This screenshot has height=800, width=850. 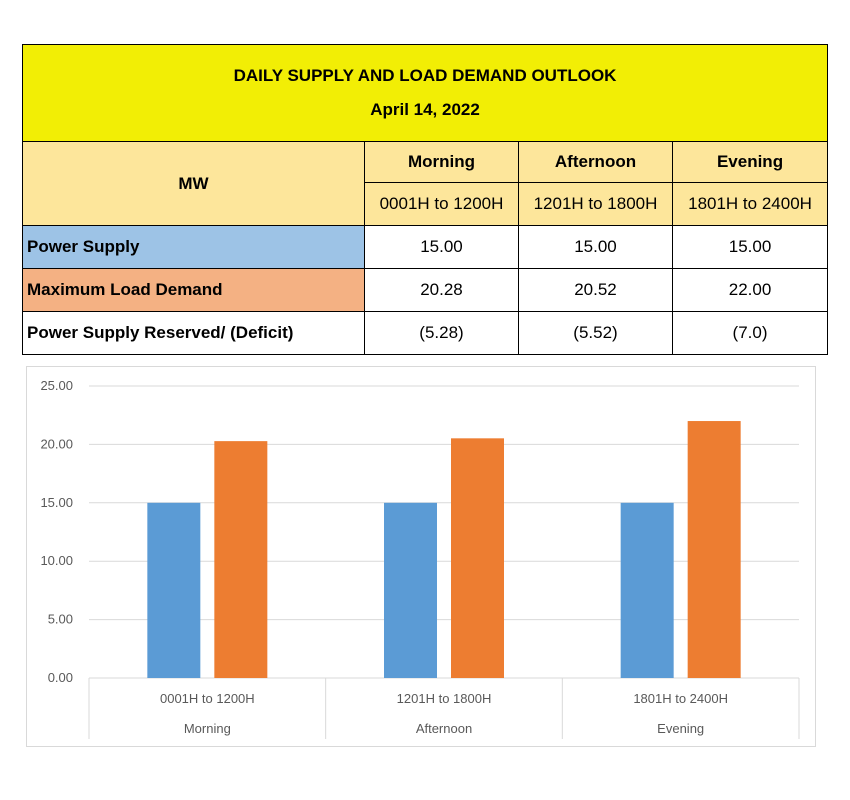 What do you see at coordinates (750, 333) in the screenshot?
I see `table-cell: (7.0)` at bounding box center [750, 333].